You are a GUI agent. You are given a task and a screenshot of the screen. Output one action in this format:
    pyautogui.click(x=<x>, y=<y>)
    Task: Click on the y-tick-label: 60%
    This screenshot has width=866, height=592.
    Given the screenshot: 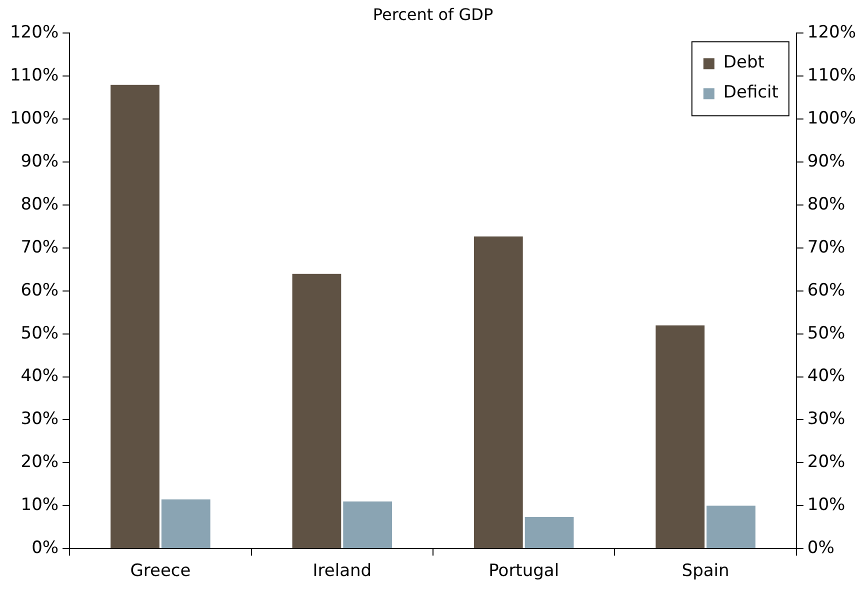 What is the action you would take?
    pyautogui.click(x=39, y=290)
    